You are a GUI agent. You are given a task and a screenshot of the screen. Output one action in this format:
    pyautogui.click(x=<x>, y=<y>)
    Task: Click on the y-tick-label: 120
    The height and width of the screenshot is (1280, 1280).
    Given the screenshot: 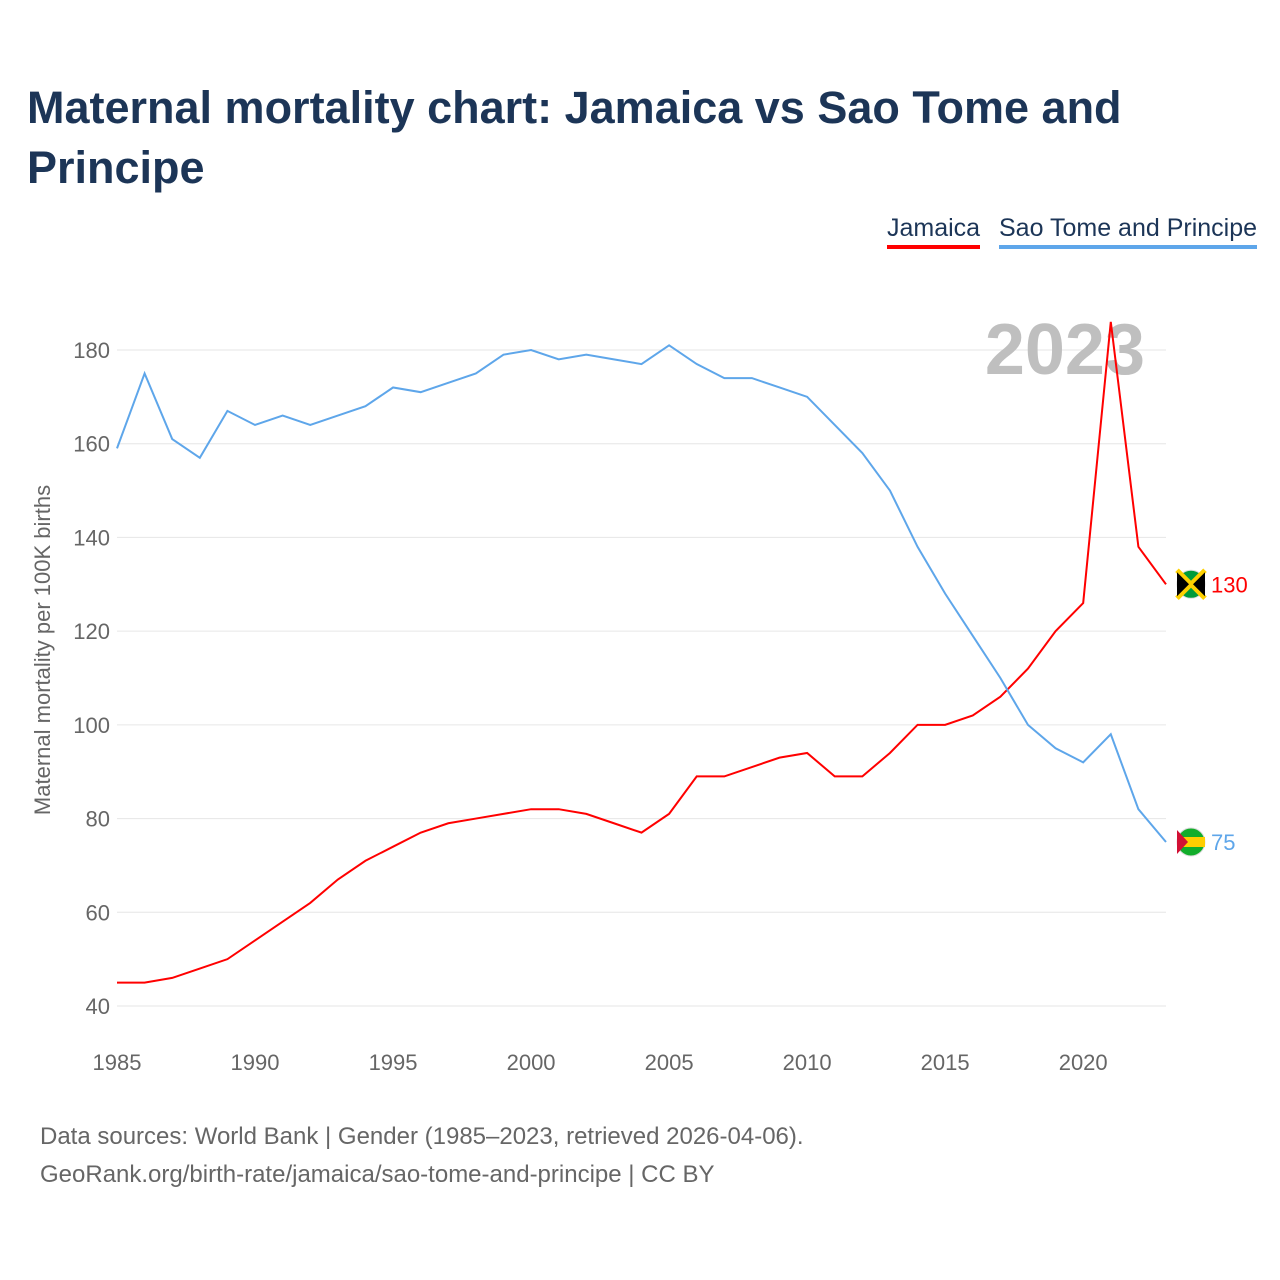 What is the action you would take?
    pyautogui.click(x=91, y=631)
    